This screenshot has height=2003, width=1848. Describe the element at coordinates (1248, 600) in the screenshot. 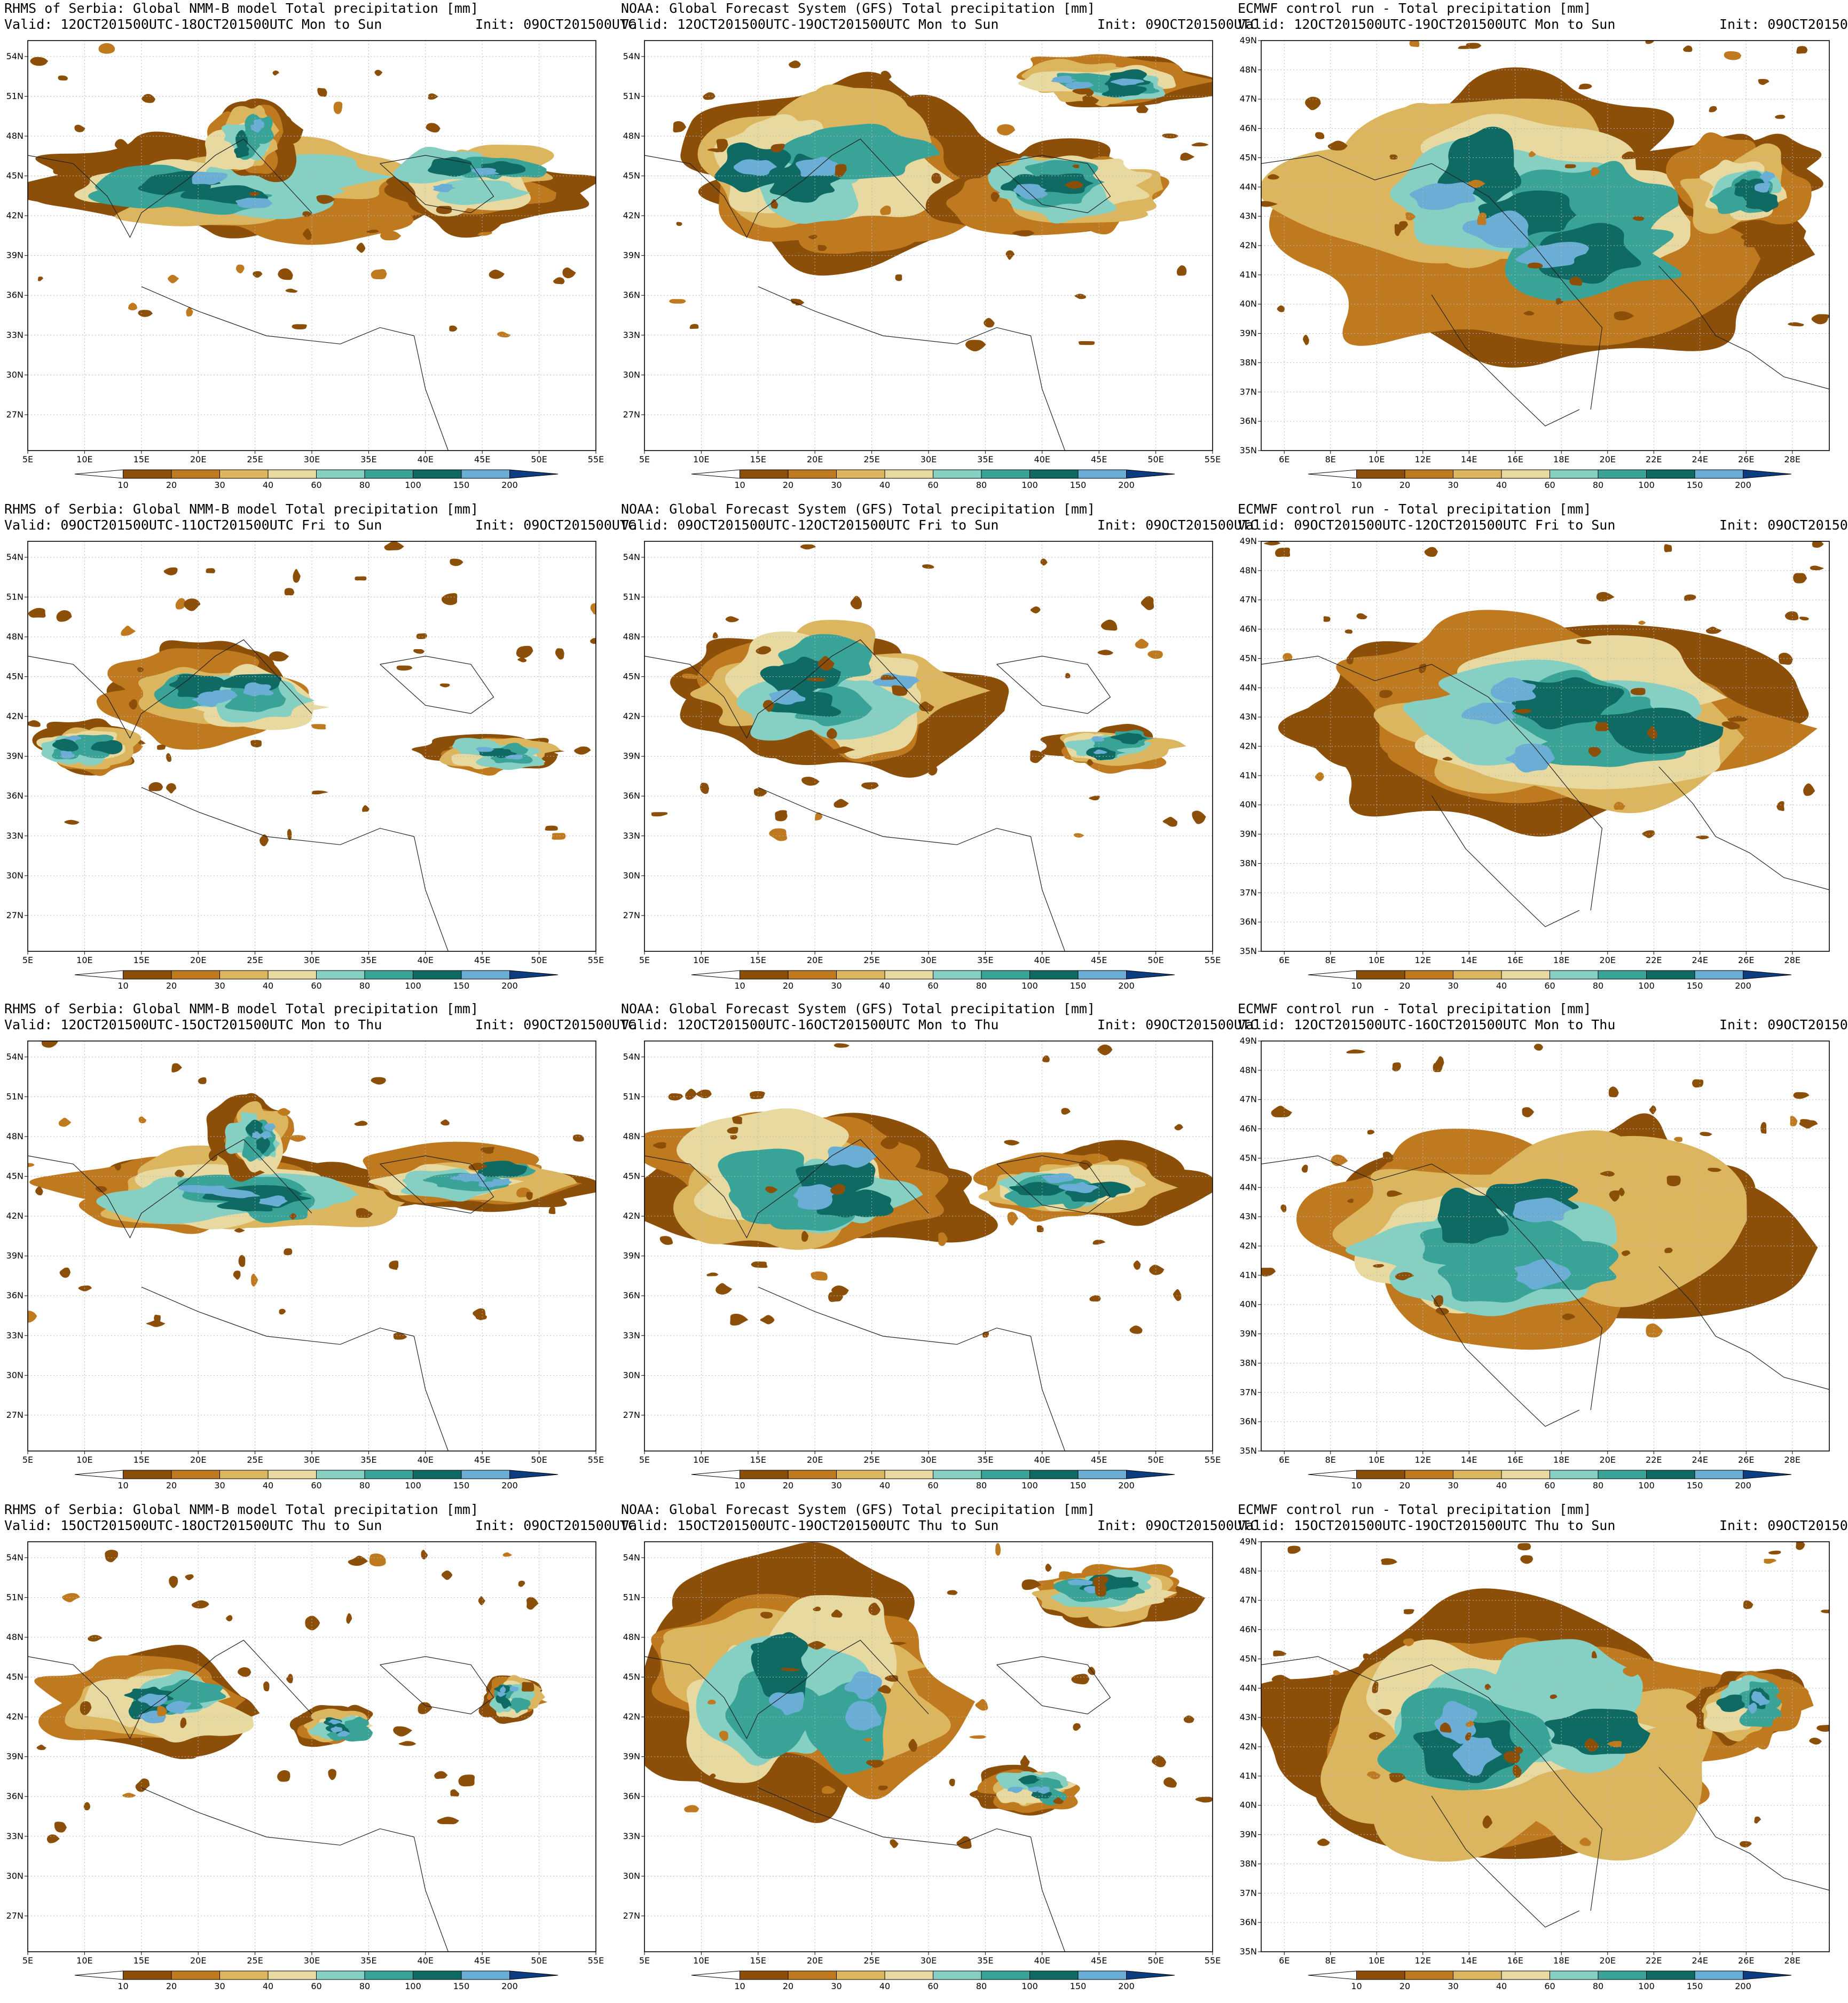

I see `lat-tick-label: 47N` at that location.